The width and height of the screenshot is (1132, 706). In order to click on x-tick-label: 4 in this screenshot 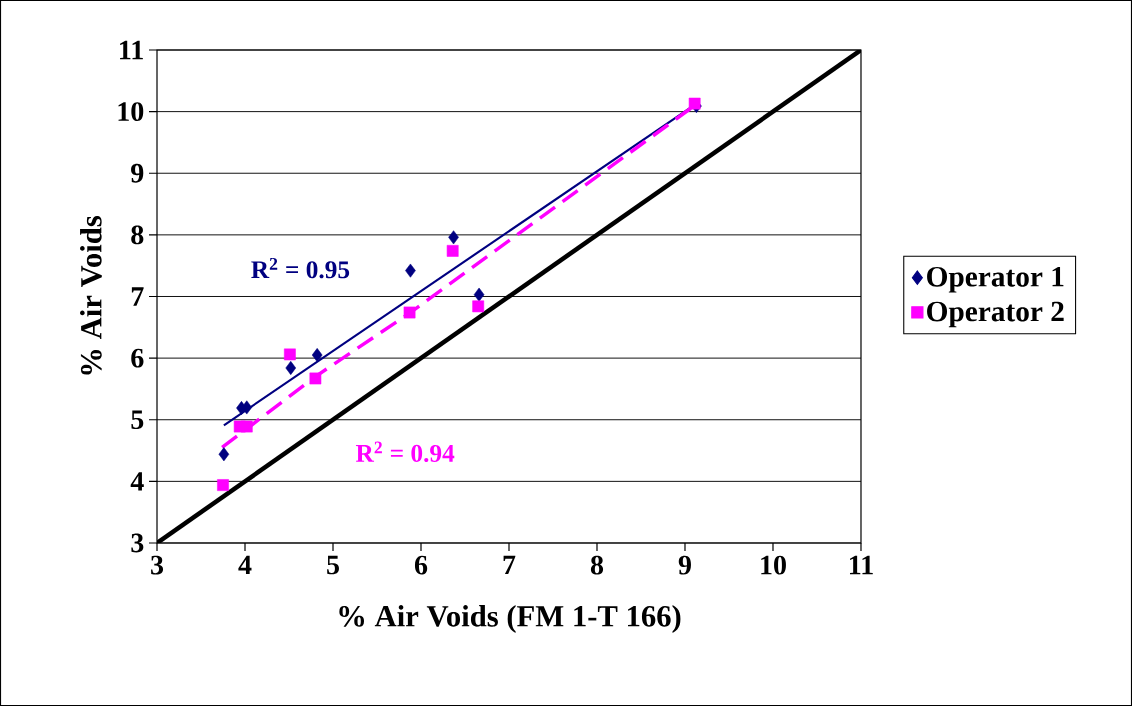, I will do `click(245, 565)`.